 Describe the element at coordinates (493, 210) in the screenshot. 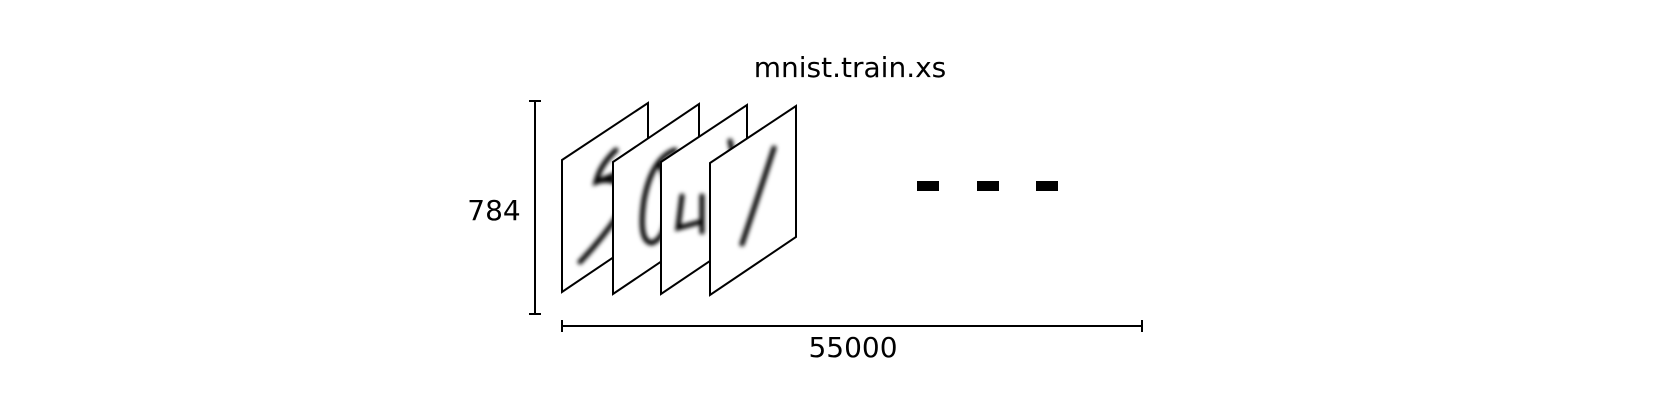

I see `height-label: 784` at that location.